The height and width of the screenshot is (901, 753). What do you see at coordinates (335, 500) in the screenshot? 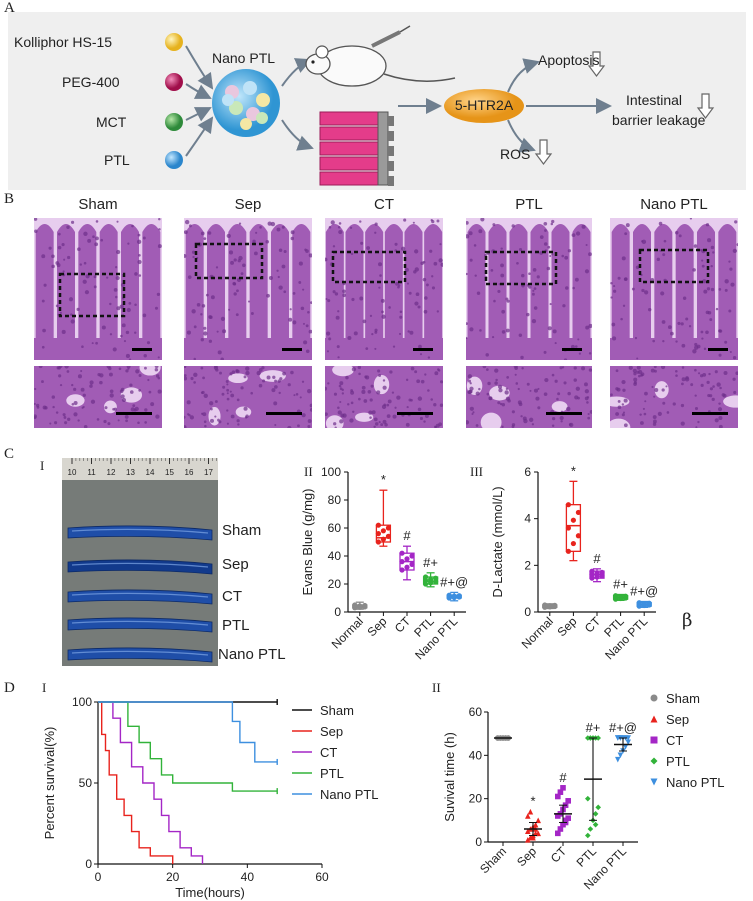
I see `y-tick-label: 80` at bounding box center [335, 500].